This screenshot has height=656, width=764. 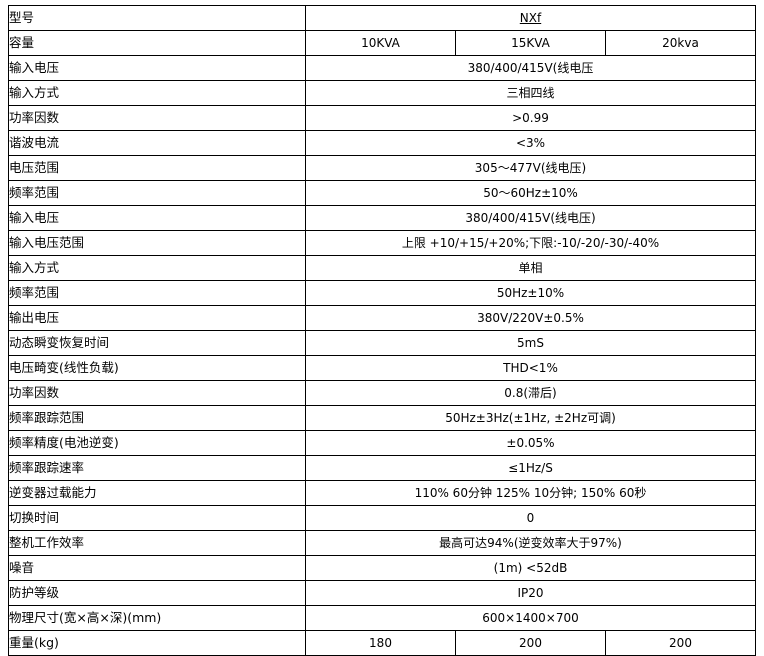 I want to click on row-label: 输出电压, so click(x=157, y=318).